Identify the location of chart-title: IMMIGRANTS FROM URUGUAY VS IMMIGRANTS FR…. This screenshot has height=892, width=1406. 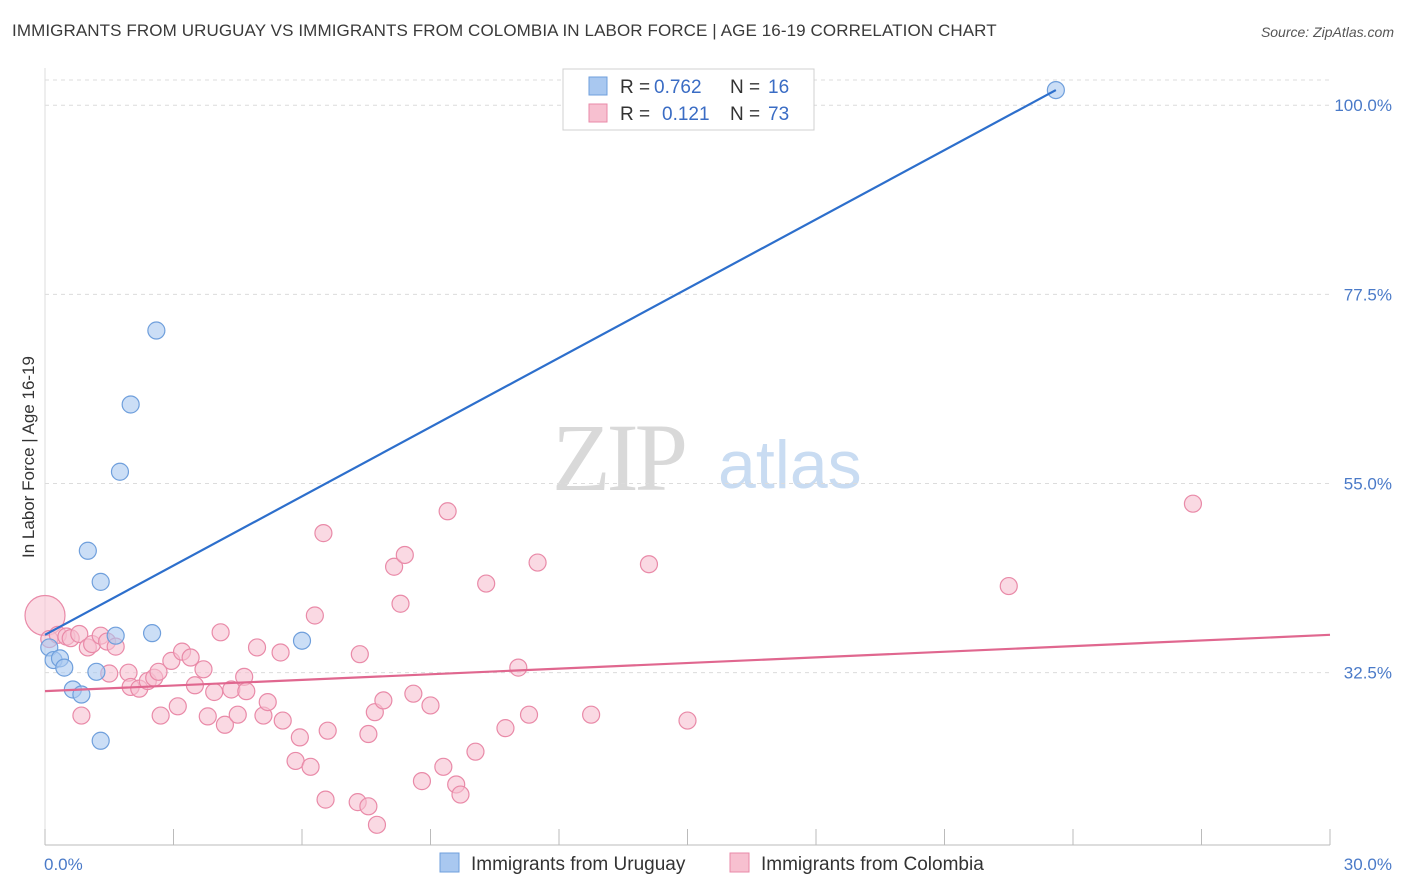
(504, 30).